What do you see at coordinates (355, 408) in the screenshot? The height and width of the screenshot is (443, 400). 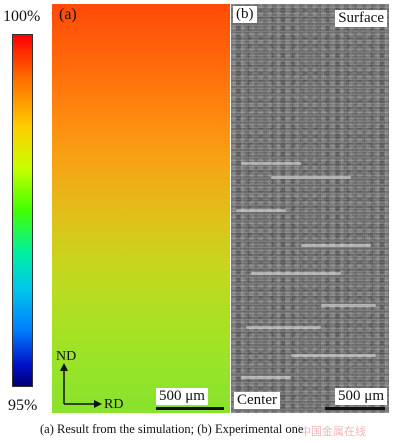 I see `scale-bar-b` at bounding box center [355, 408].